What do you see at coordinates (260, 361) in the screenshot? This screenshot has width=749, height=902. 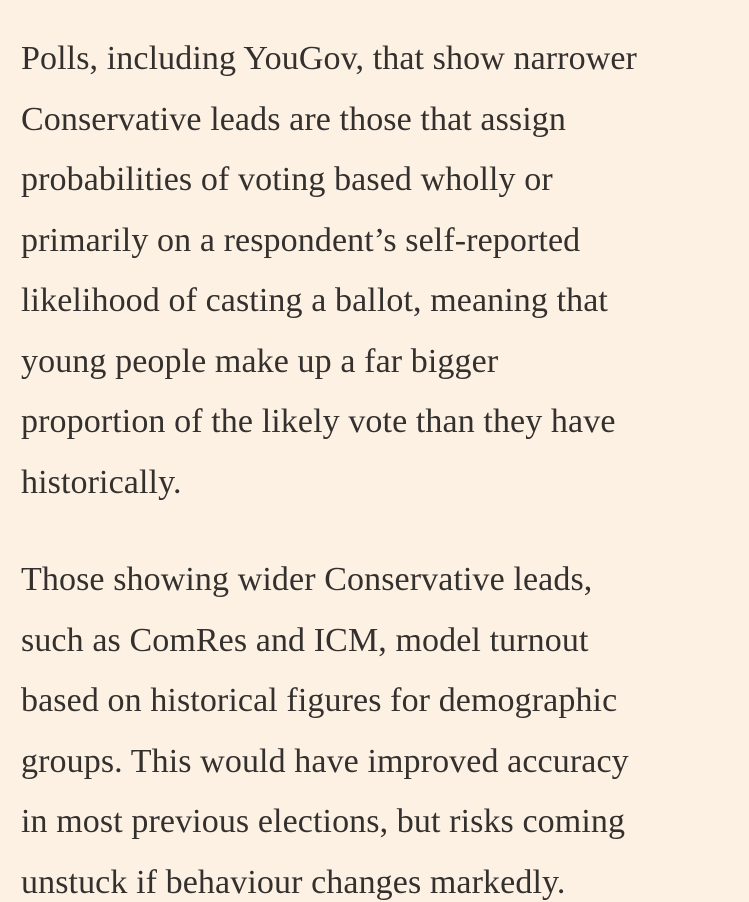 I see `text-line: young people make up a far bigger` at bounding box center [260, 361].